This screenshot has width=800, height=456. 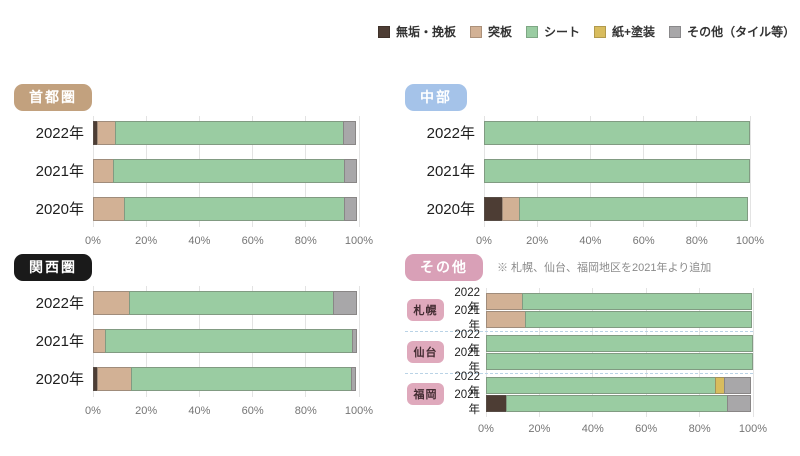 I want to click on legend-item-muku-hikiita: 無垢・挽板, so click(x=417, y=31).